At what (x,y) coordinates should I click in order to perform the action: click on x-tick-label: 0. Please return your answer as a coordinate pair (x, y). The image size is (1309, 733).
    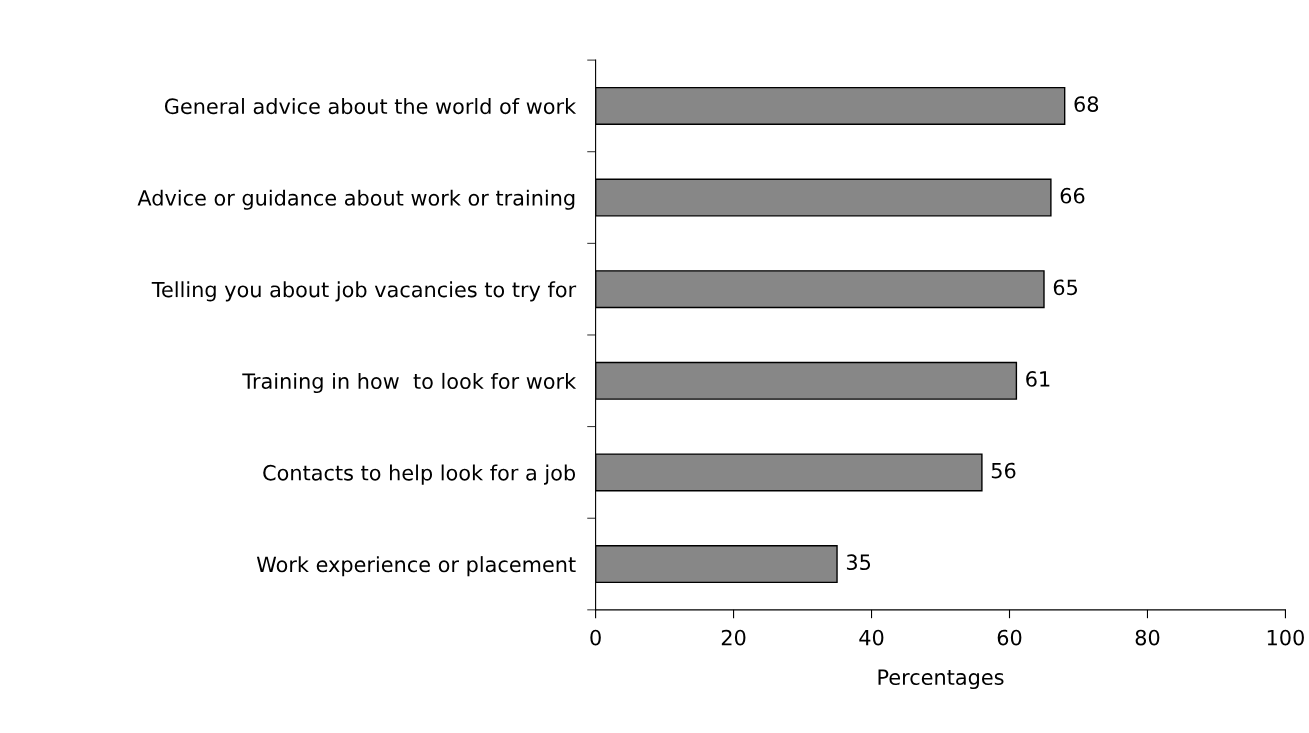
    Looking at the image, I should click on (595, 637).